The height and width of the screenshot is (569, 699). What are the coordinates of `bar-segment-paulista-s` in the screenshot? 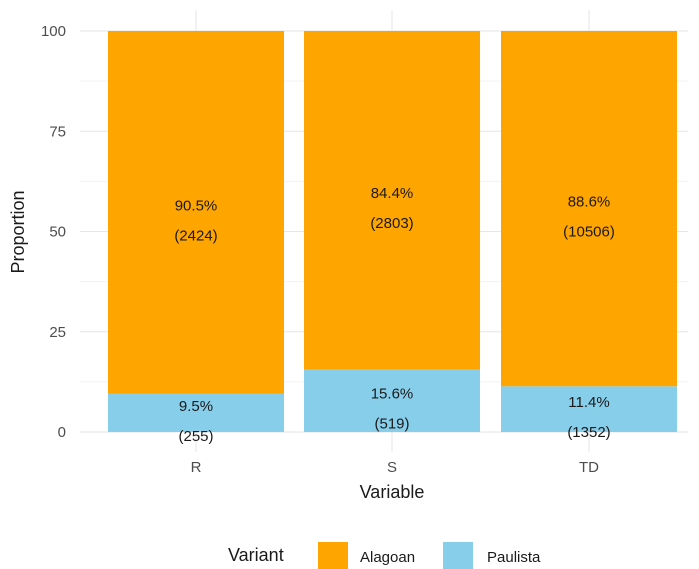 It's located at (392, 400).